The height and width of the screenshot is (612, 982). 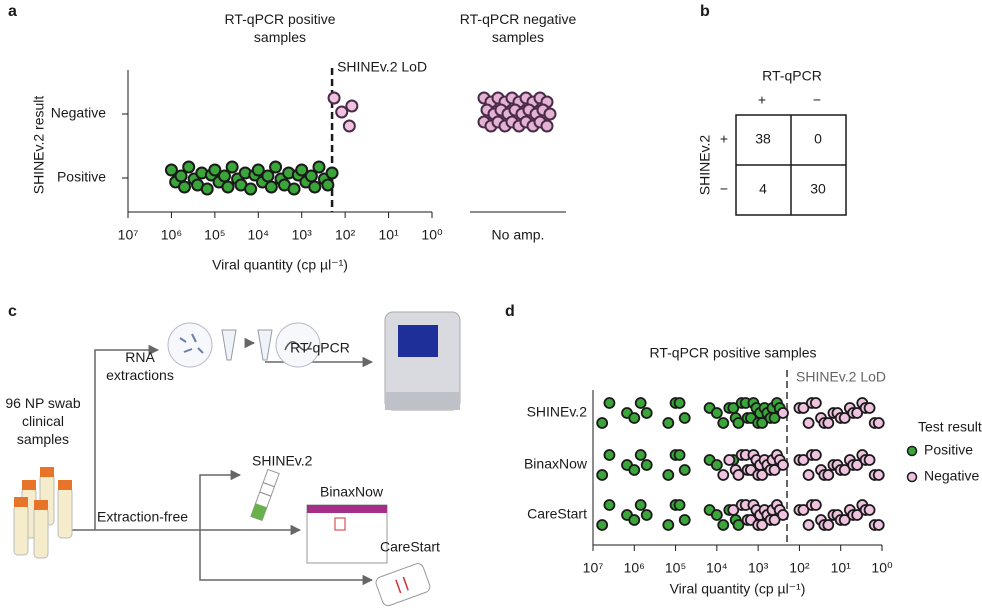 What do you see at coordinates (382, 67) in the screenshot?
I see `lod-label: SHINEv.2 LoD` at bounding box center [382, 67].